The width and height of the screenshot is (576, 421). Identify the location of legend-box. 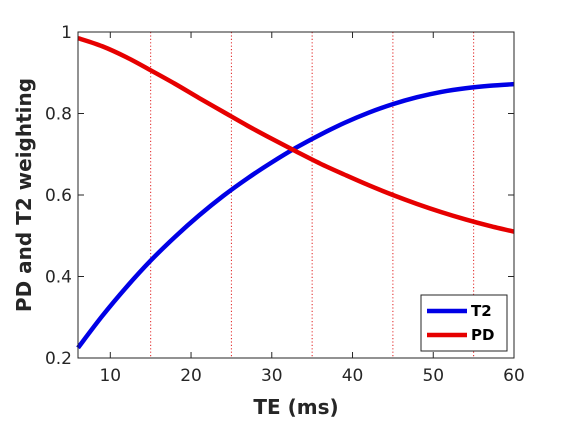
(464, 323).